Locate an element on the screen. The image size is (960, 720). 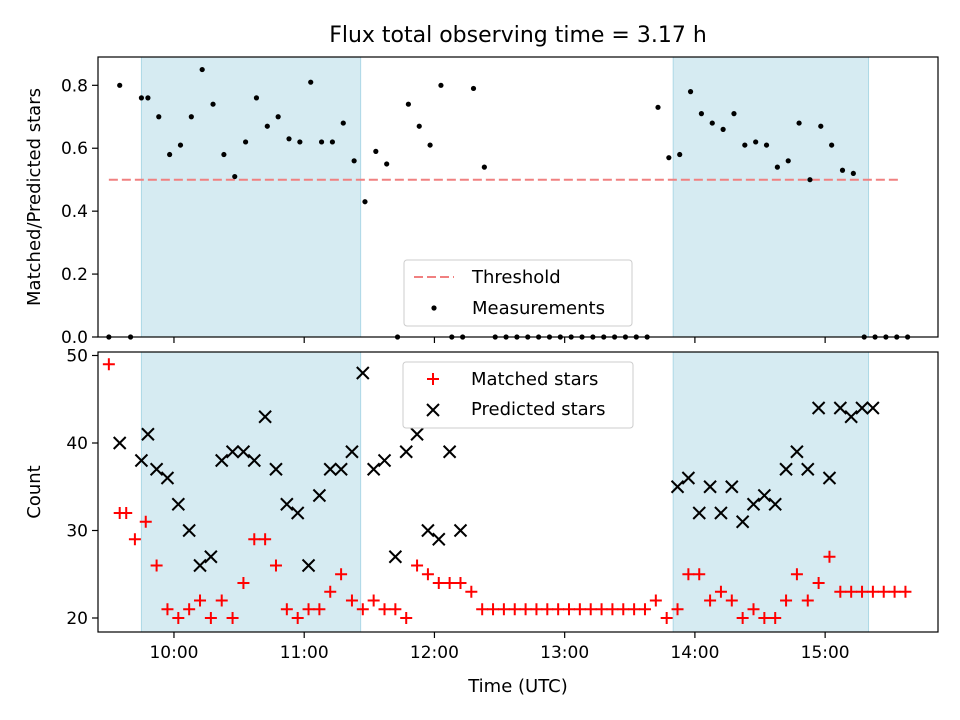
y-tick-label: 0.2 is located at coordinates (74, 275).